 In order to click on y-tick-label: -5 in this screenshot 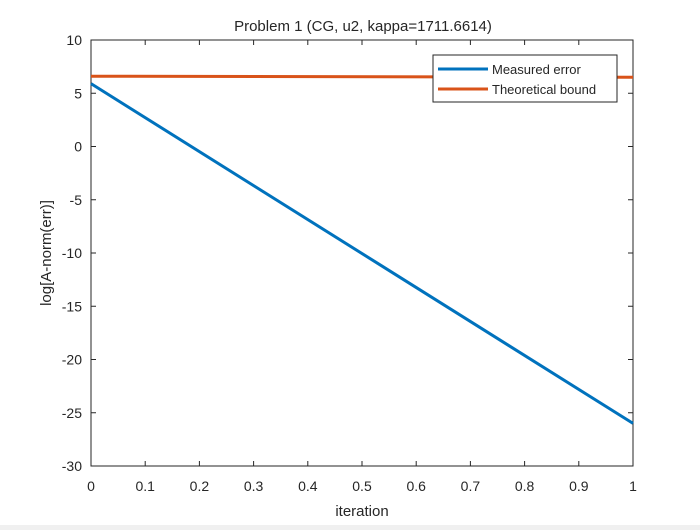, I will do `click(76, 200)`.